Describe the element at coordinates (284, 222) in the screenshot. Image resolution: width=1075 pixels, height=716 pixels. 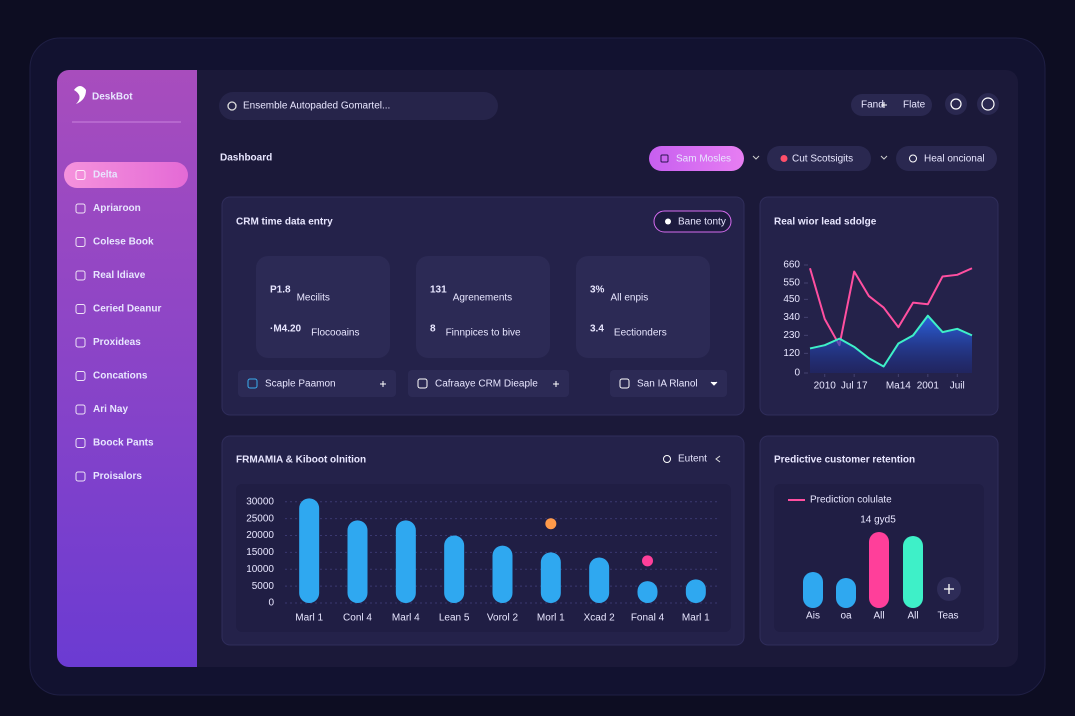
I see `panel-title: CRM time data entry` at that location.